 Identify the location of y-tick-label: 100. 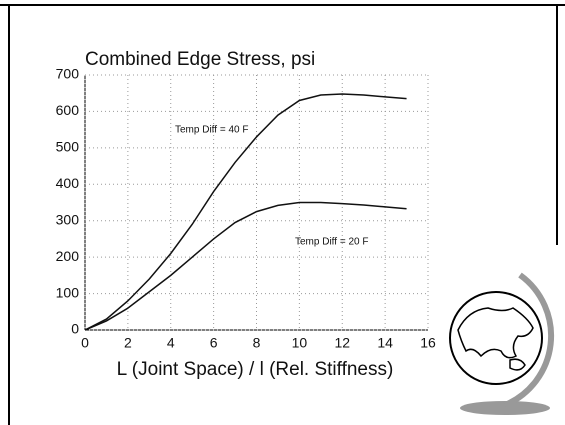
(68, 292).